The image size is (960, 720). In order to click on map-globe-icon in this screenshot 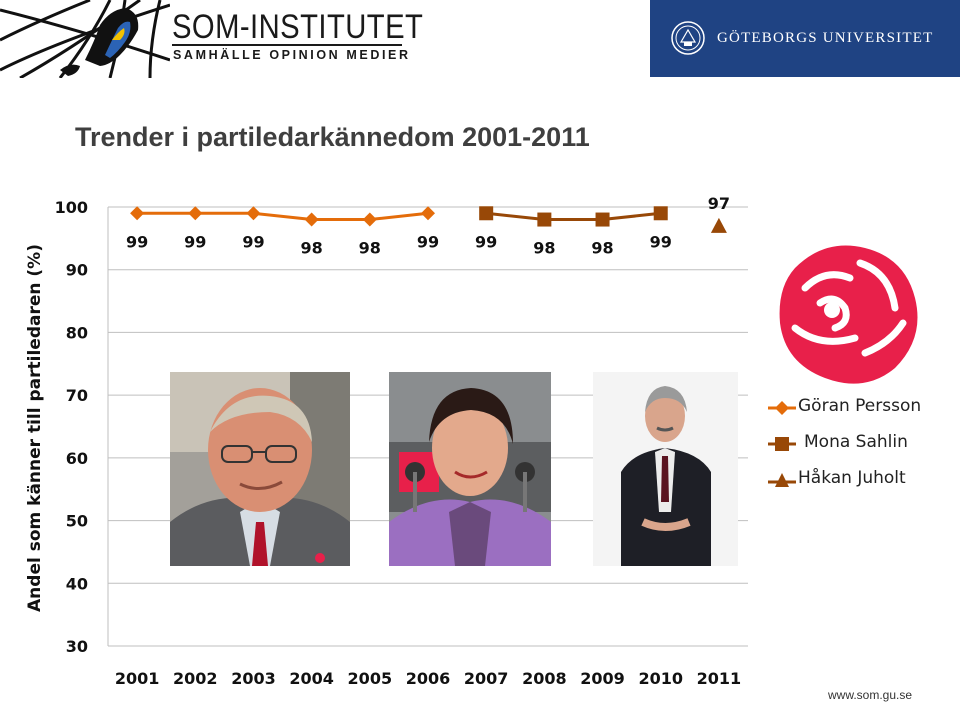, I will do `click(85, 40)`.